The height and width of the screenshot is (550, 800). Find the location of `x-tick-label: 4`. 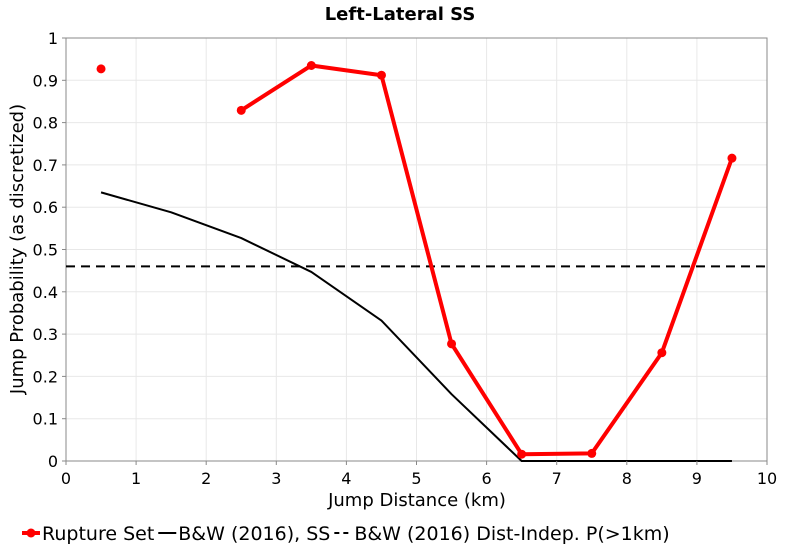

x-tick-label: 4 is located at coordinates (346, 478).